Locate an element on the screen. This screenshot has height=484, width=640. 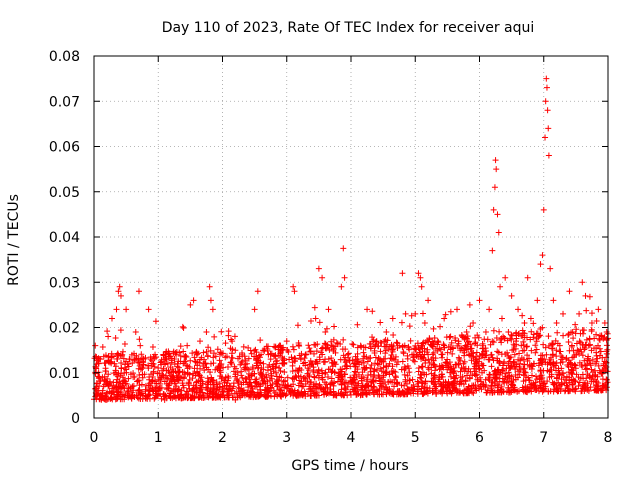
x-tick-label: 1 is located at coordinates (158, 438).